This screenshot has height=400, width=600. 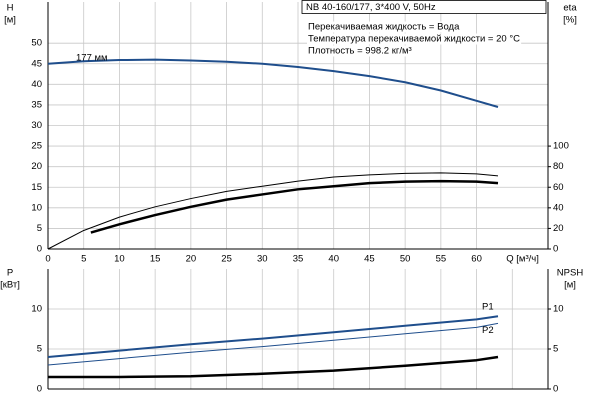 What do you see at coordinates (558, 166) in the screenshot?
I see `y2-tick-label: 80` at bounding box center [558, 166].